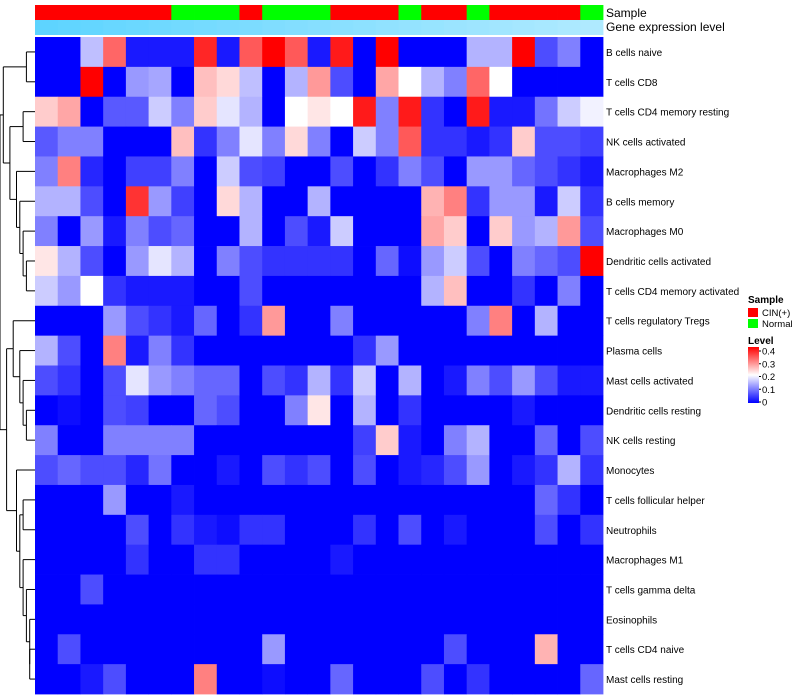 The width and height of the screenshot is (800, 700). Describe the element at coordinates (626, 13) in the screenshot. I see `sample-track-label: Sample` at that location.